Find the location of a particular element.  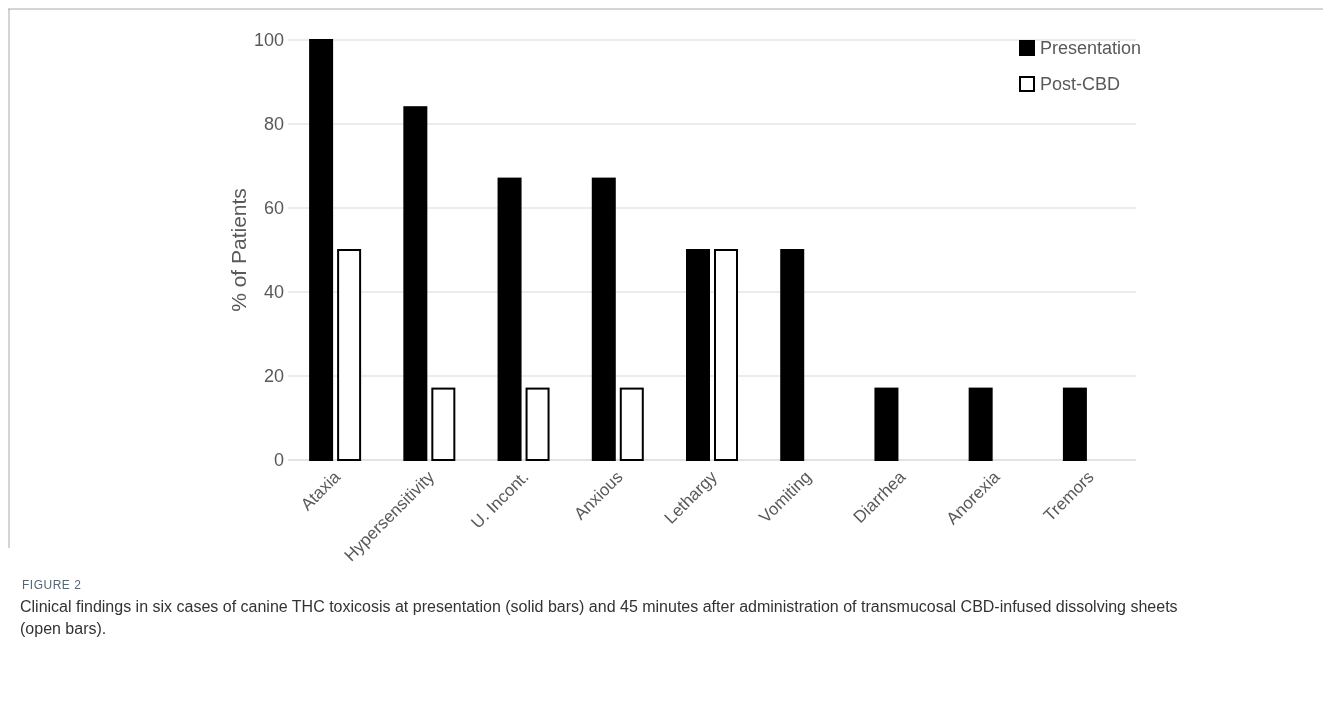

y-tick-label: 20 is located at coordinates (273, 376).